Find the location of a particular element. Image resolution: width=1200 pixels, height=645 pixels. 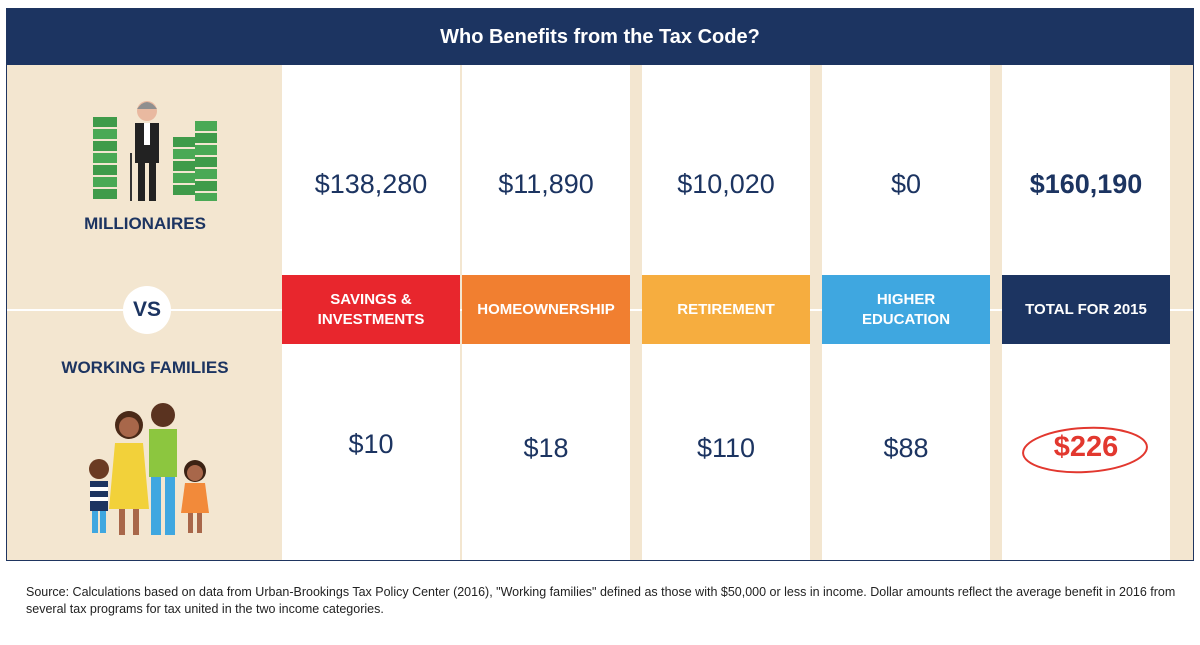

value-millionaires-total: $160,190 is located at coordinates (1086, 184).